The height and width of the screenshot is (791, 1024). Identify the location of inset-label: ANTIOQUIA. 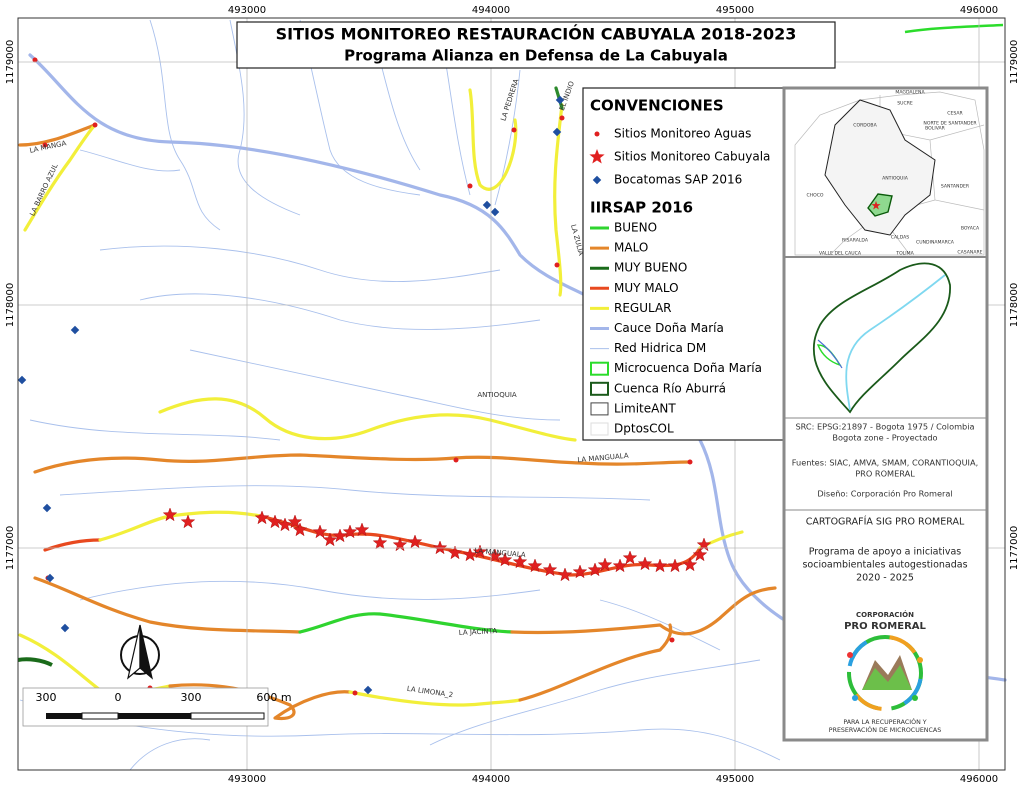
(895, 179).